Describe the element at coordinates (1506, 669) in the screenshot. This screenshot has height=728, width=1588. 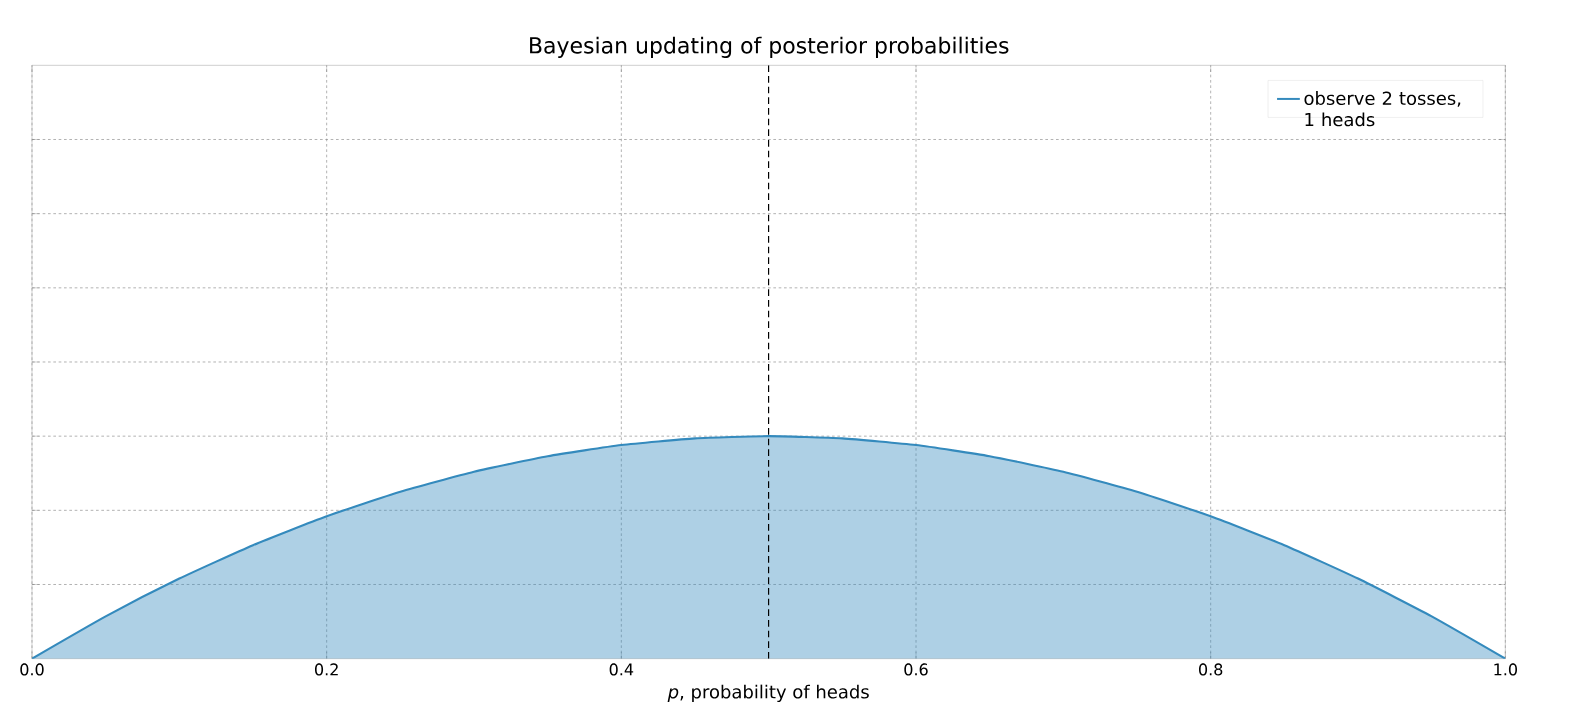
I see `x-tick-label: 1.0` at that location.